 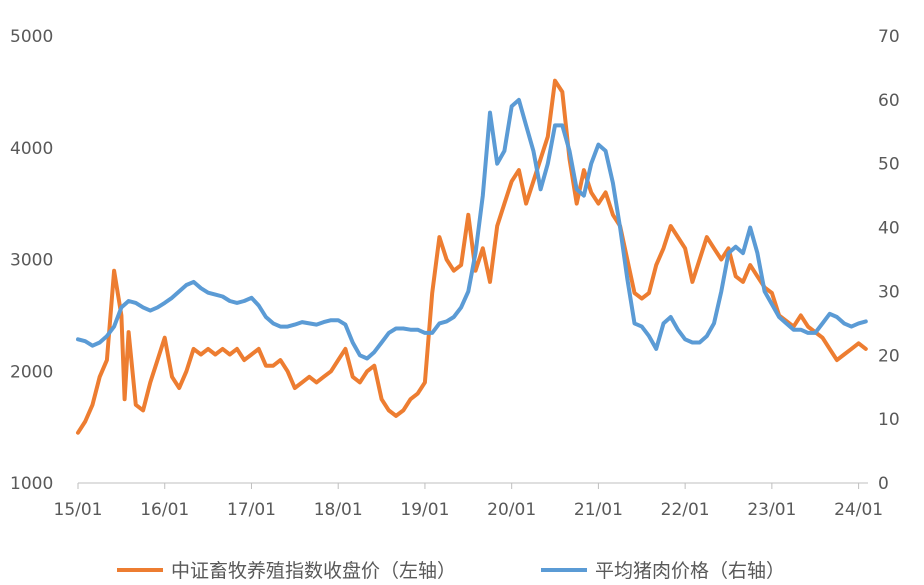 I want to click on right-axis-tick-label: 70, so click(x=889, y=37).